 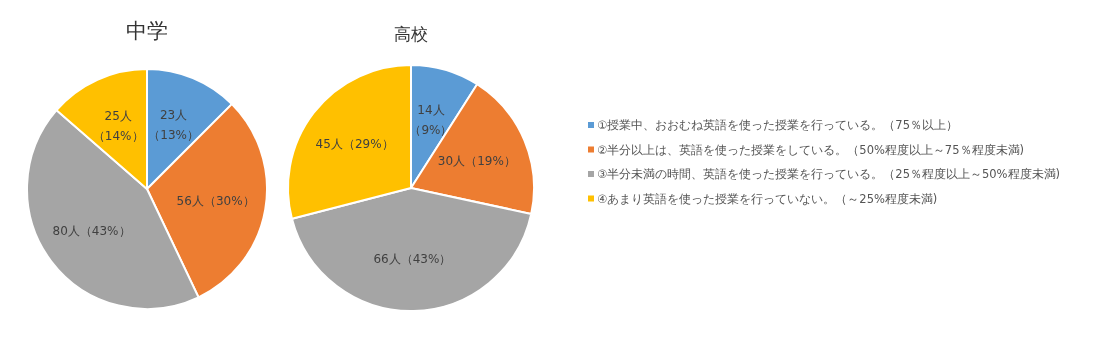 What do you see at coordinates (767, 198) in the screenshot?
I see `legend-label: ④あまり英語を使った授業を行っていない。（～25%程度未満)` at bounding box center [767, 198].